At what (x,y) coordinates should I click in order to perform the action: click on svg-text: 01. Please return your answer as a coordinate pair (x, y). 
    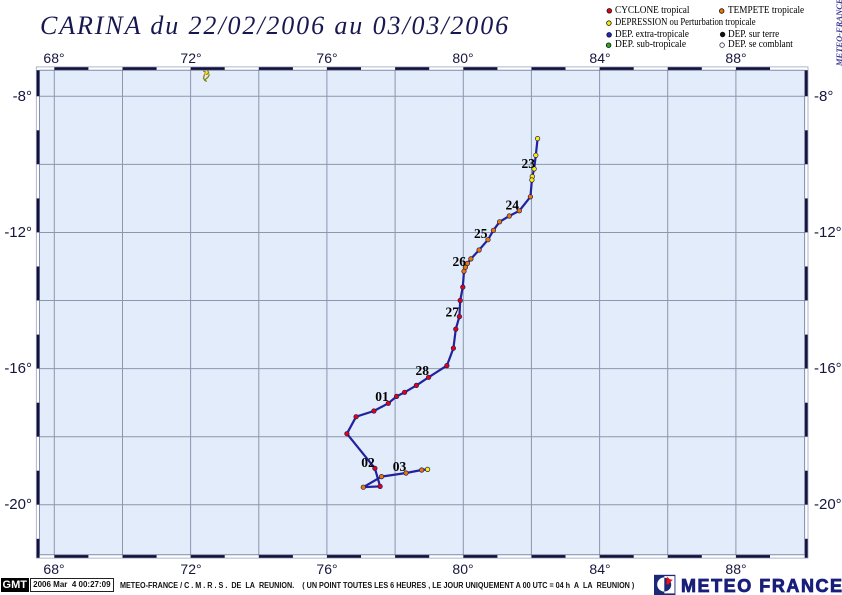
    Looking at the image, I should click on (382, 396).